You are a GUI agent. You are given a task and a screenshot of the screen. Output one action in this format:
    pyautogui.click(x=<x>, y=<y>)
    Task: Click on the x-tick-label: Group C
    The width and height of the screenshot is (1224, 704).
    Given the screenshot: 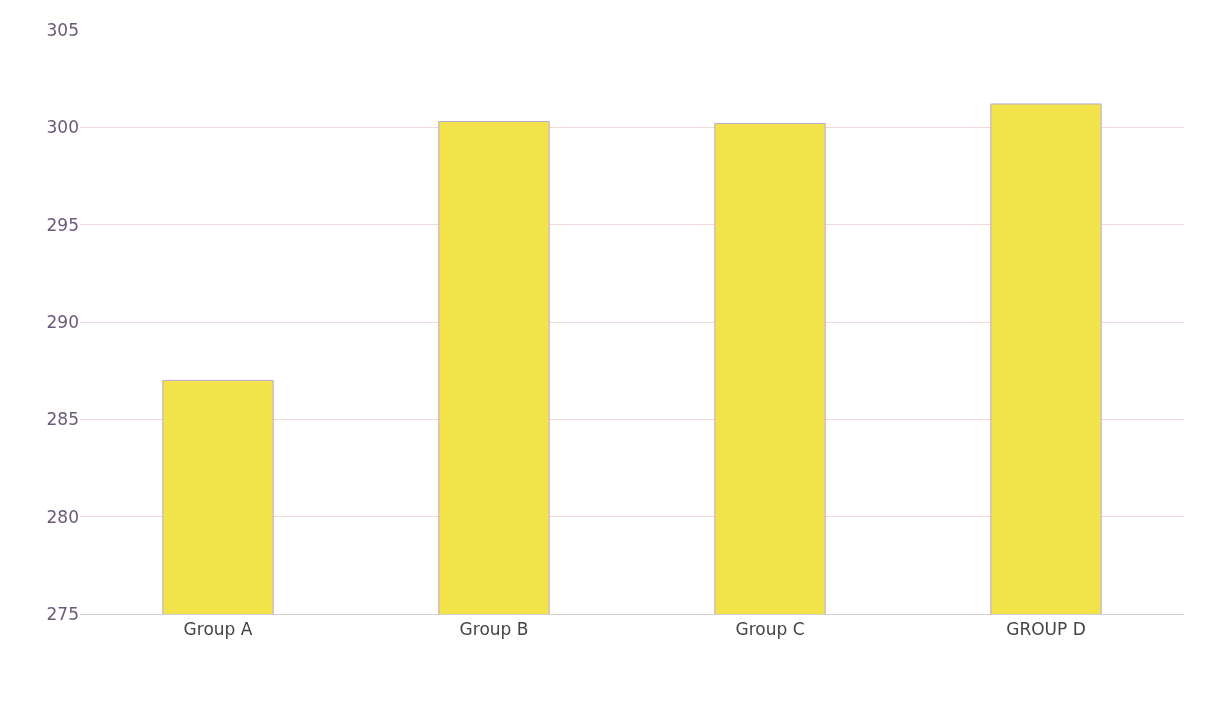 What is the action you would take?
    pyautogui.click(x=770, y=629)
    